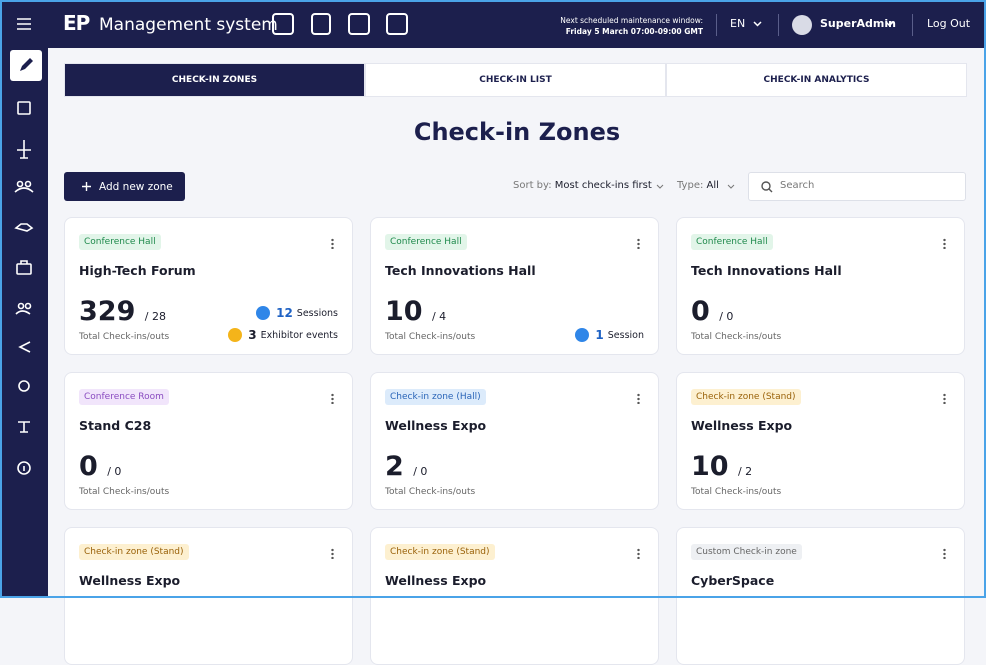  What do you see at coordinates (820, 596) in the screenshot?
I see `zone-card: Custom Check-in zone CyberSpace` at bounding box center [820, 596].